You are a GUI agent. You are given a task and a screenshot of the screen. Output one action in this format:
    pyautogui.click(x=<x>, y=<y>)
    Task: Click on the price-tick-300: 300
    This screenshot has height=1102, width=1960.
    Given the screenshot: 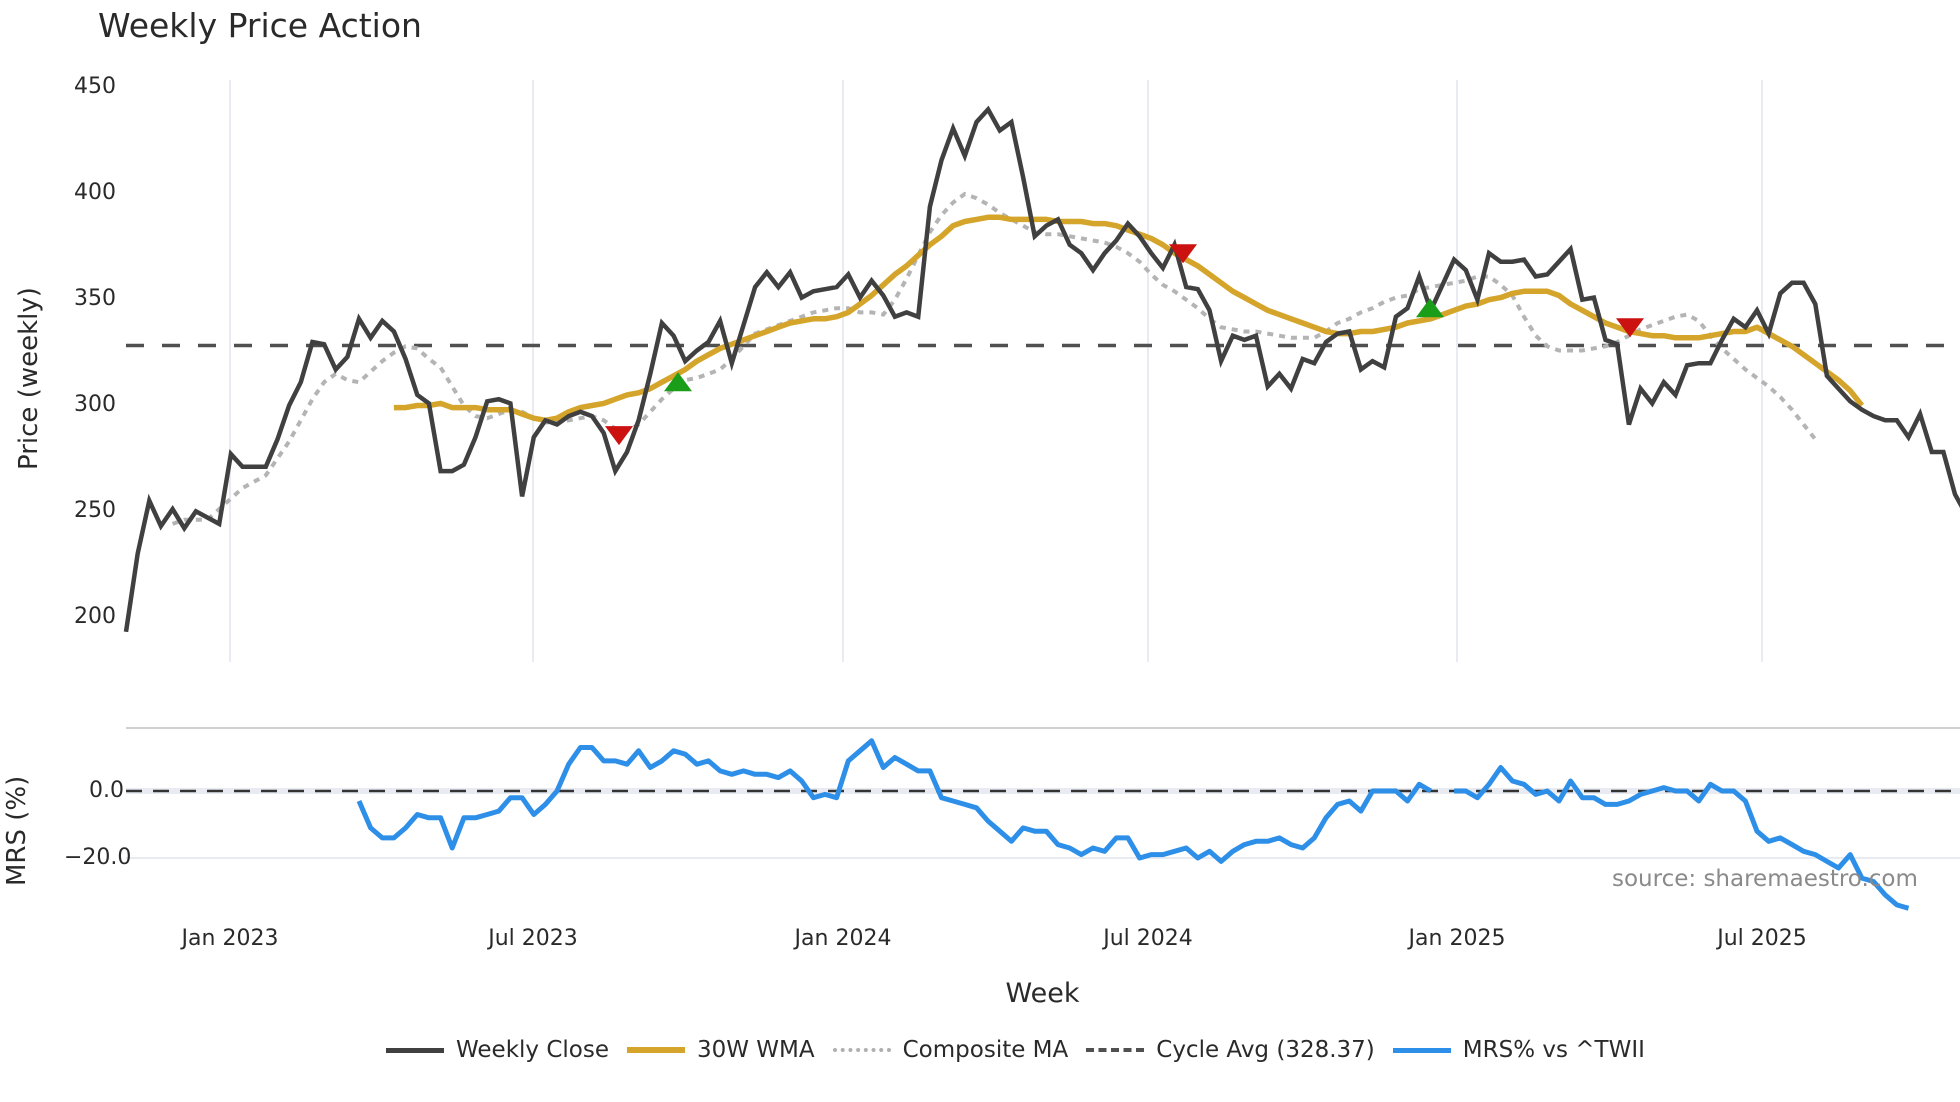 What is the action you would take?
    pyautogui.click(x=95, y=404)
    